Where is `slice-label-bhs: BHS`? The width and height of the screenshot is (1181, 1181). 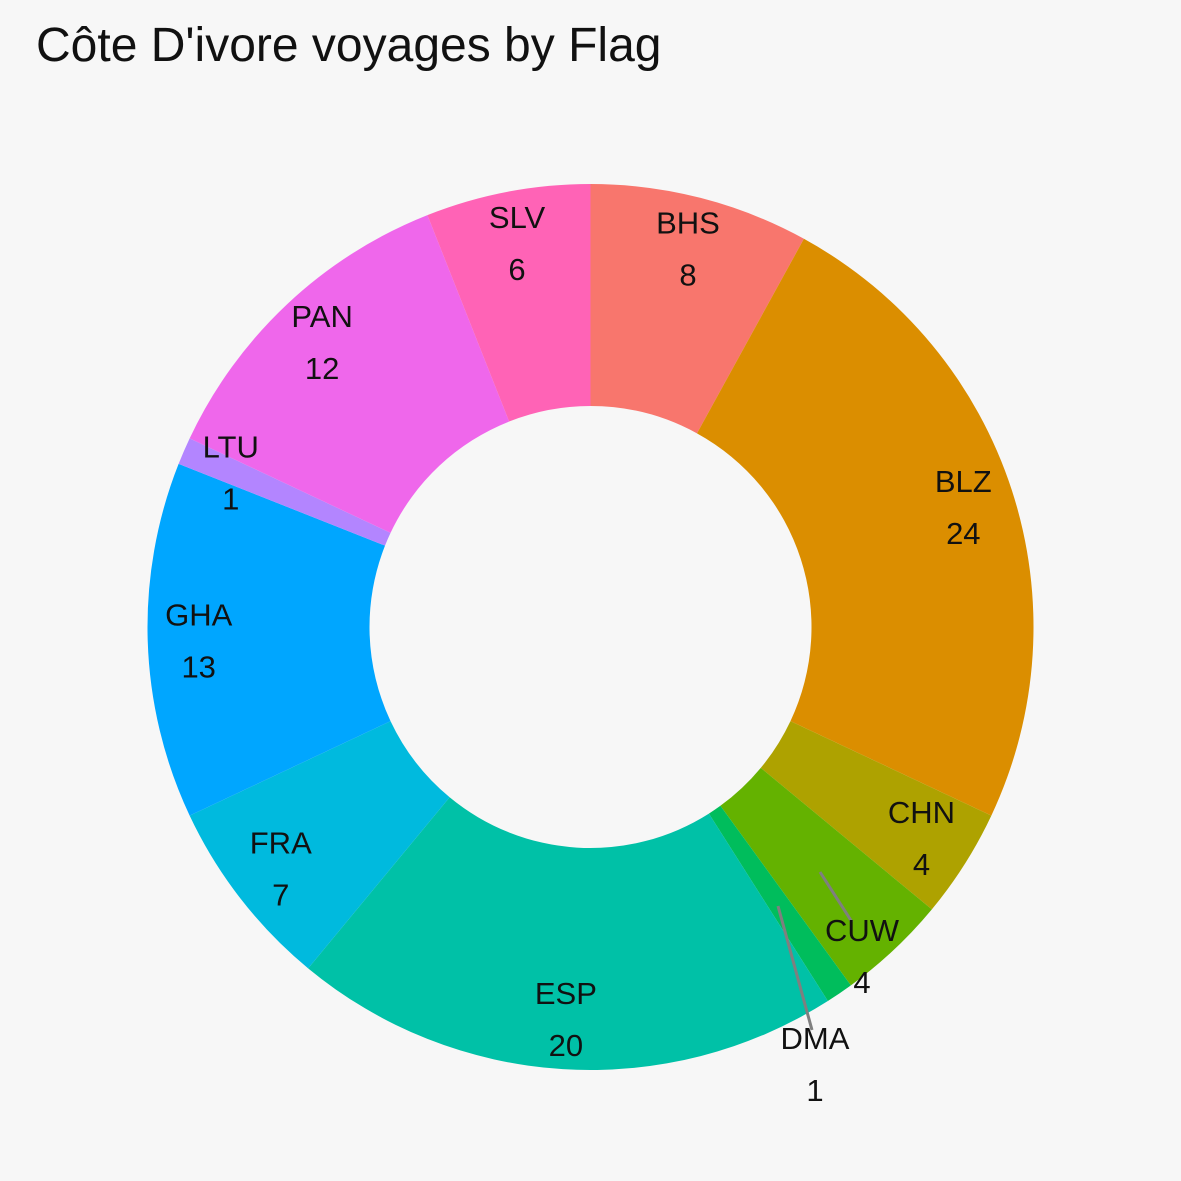
slice-label-bhs: BHS is located at coordinates (688, 222).